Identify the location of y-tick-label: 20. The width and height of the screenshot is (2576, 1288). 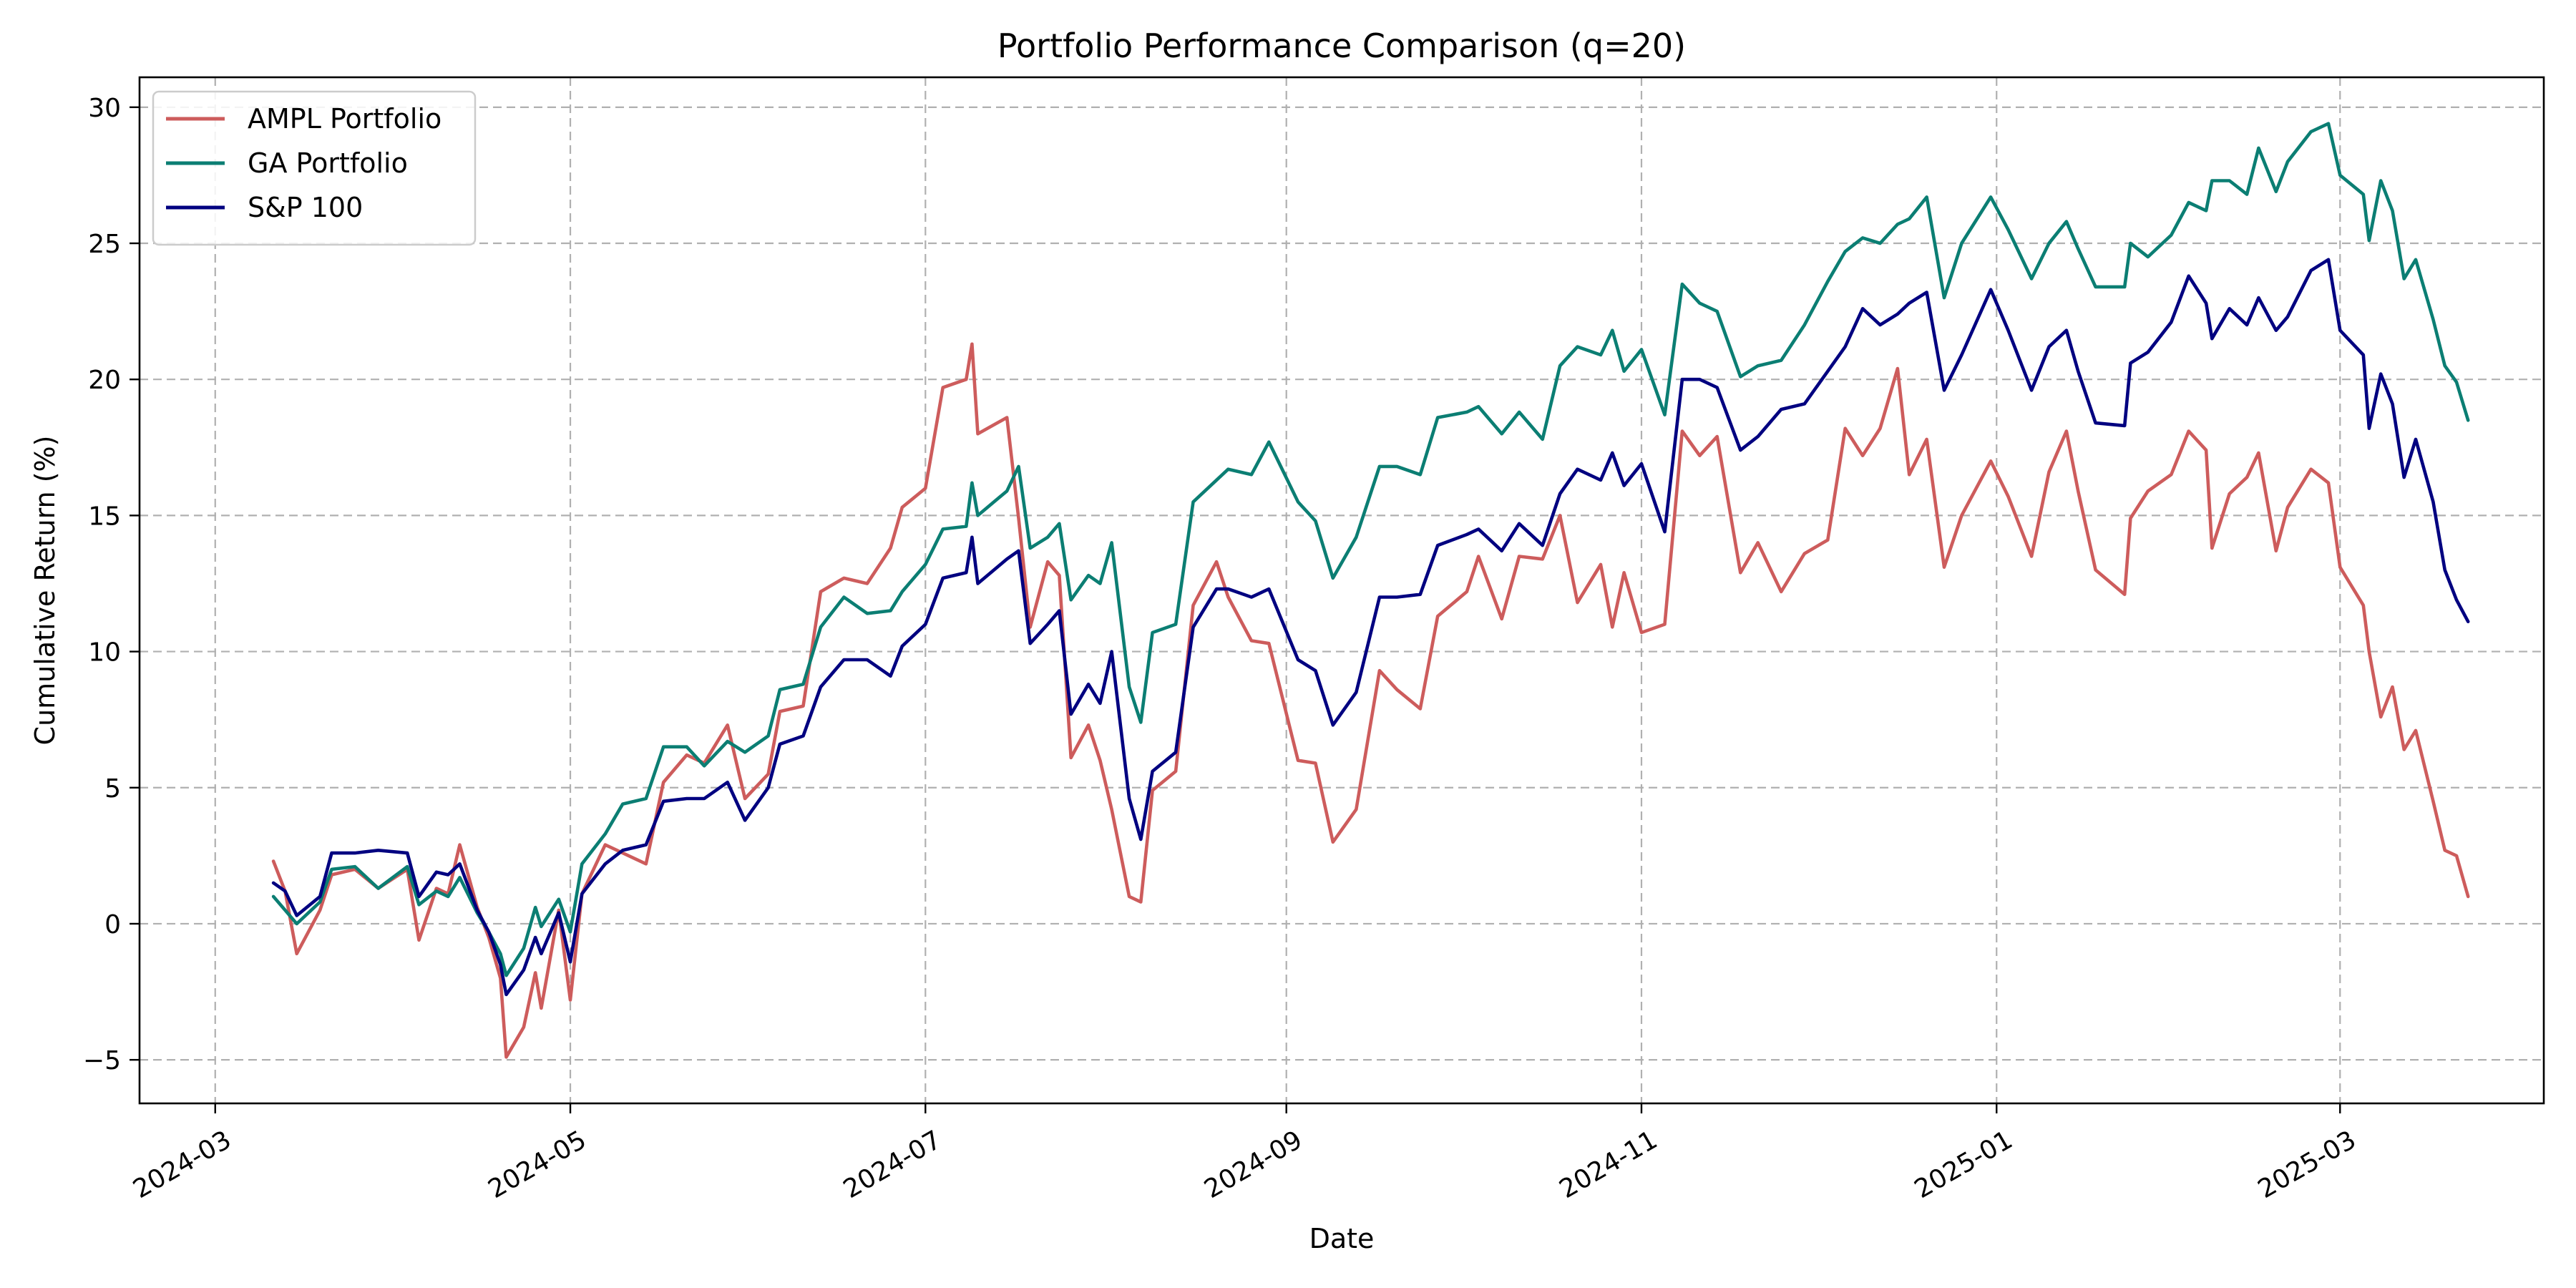
(104, 380).